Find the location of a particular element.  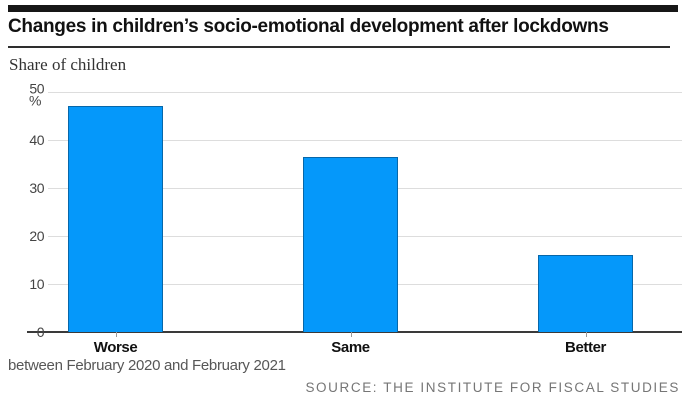

title-divider-rule is located at coordinates (339, 47).